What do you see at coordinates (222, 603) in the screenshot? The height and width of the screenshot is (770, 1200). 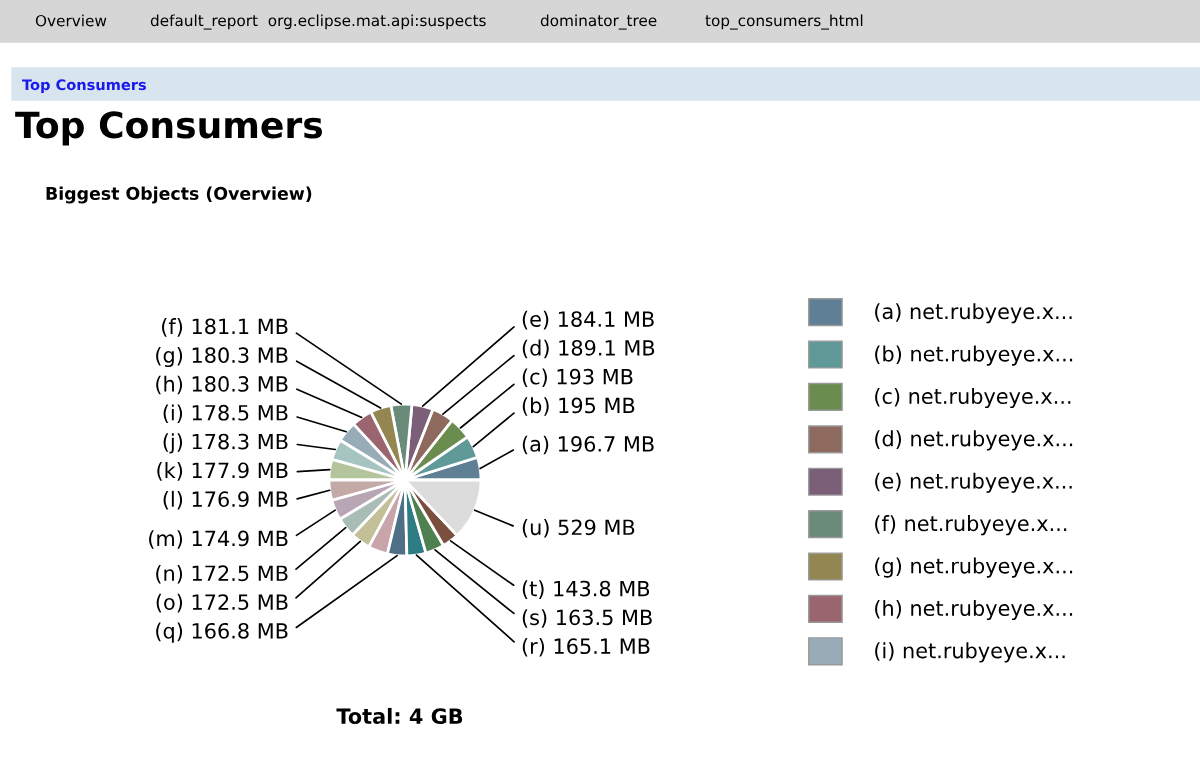 I see `data-label: (o) 172.5 MB` at bounding box center [222, 603].